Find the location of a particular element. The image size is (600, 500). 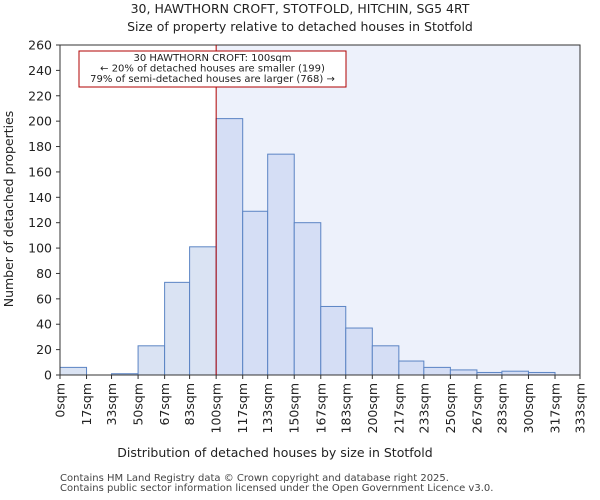

x-tick-label-250sqm: 250sqm is located at coordinates (450, 408).